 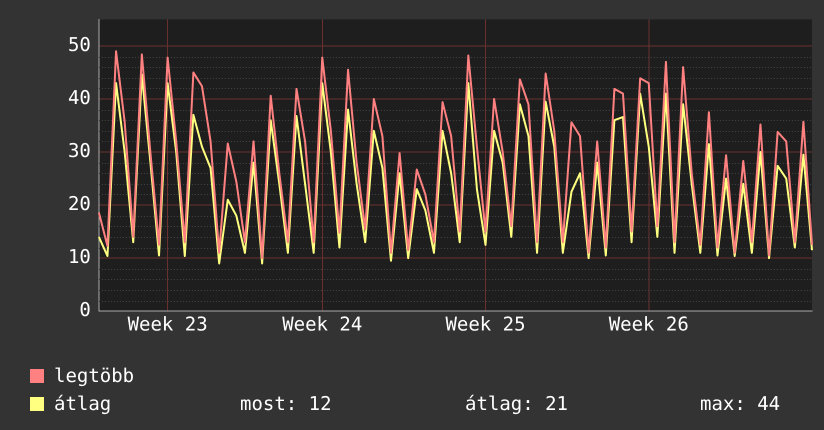 I want to click on y-tick-label: 20, so click(x=79, y=204).